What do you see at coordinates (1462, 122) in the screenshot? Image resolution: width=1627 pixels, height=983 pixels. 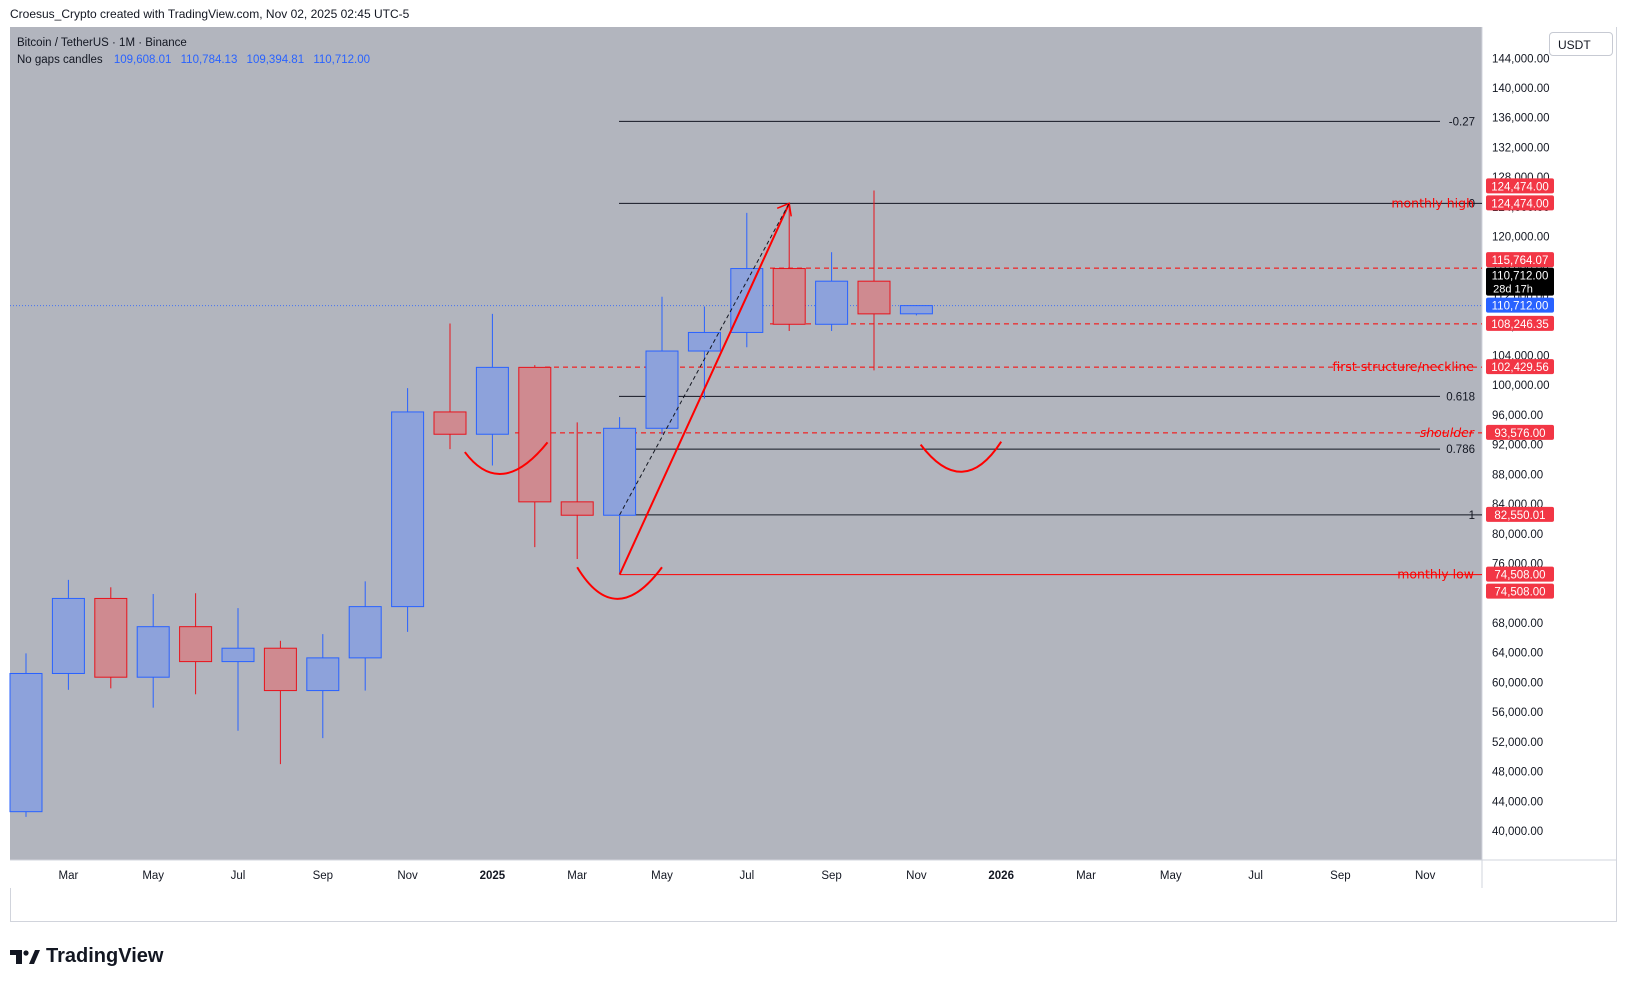 I see `fib-label: -0.27` at bounding box center [1462, 122].